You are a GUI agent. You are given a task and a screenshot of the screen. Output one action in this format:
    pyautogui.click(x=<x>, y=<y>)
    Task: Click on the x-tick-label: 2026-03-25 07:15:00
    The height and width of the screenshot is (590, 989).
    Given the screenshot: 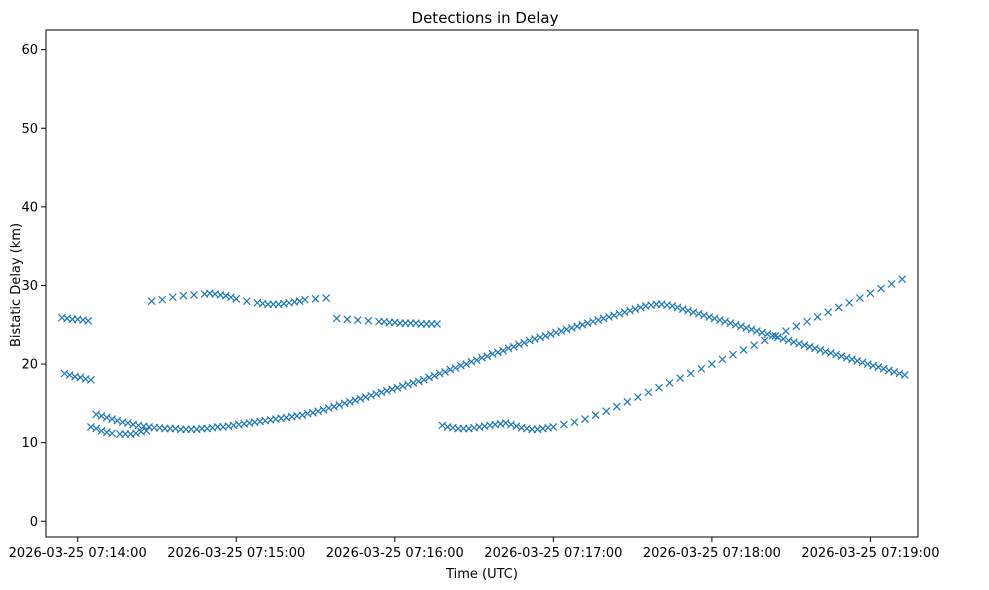 What is the action you would take?
    pyautogui.click(x=236, y=553)
    